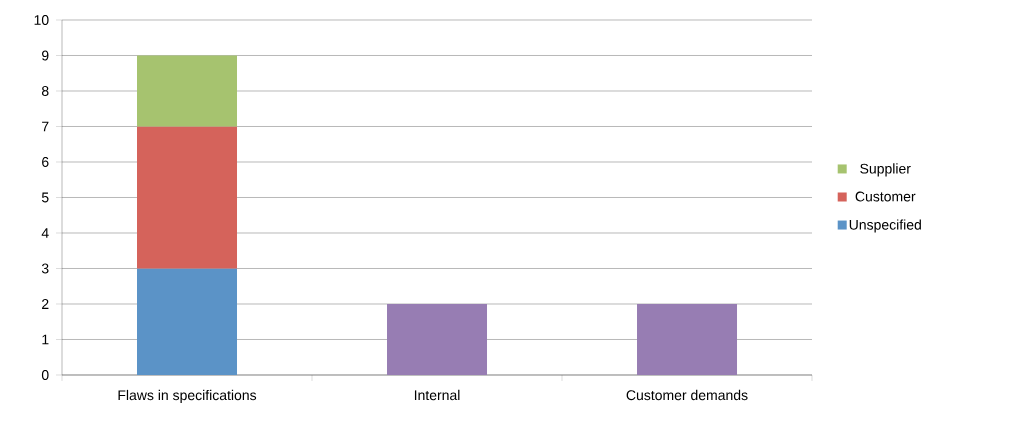 Image resolution: width=1016 pixels, height=423 pixels. Describe the element at coordinates (45, 162) in the screenshot. I see `y-tick-label: 6` at that location.